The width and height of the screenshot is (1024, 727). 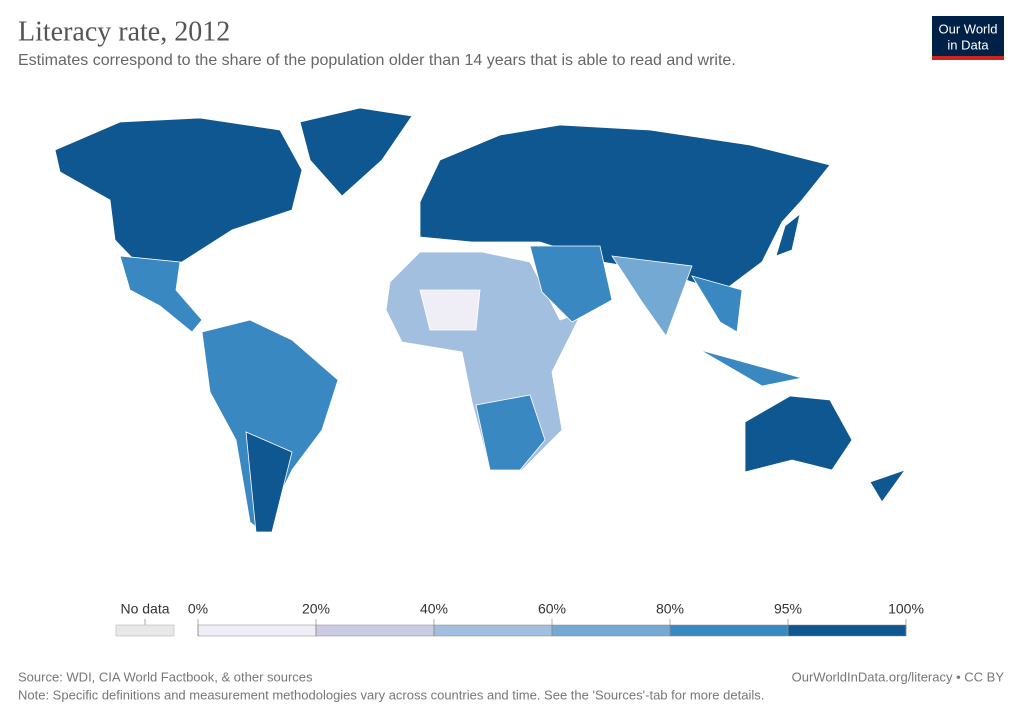 What do you see at coordinates (552, 609) in the screenshot?
I see `legend-tick-label: 60%` at bounding box center [552, 609].